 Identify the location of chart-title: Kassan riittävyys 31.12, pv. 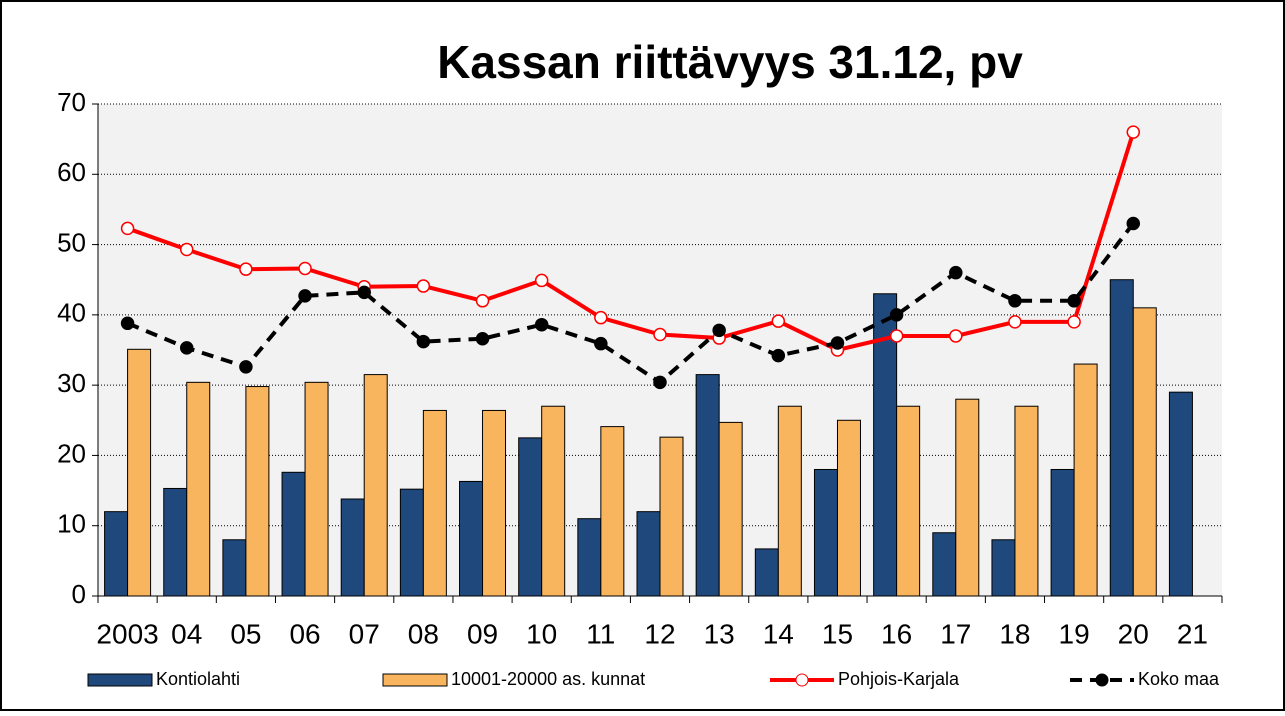
(730, 62).